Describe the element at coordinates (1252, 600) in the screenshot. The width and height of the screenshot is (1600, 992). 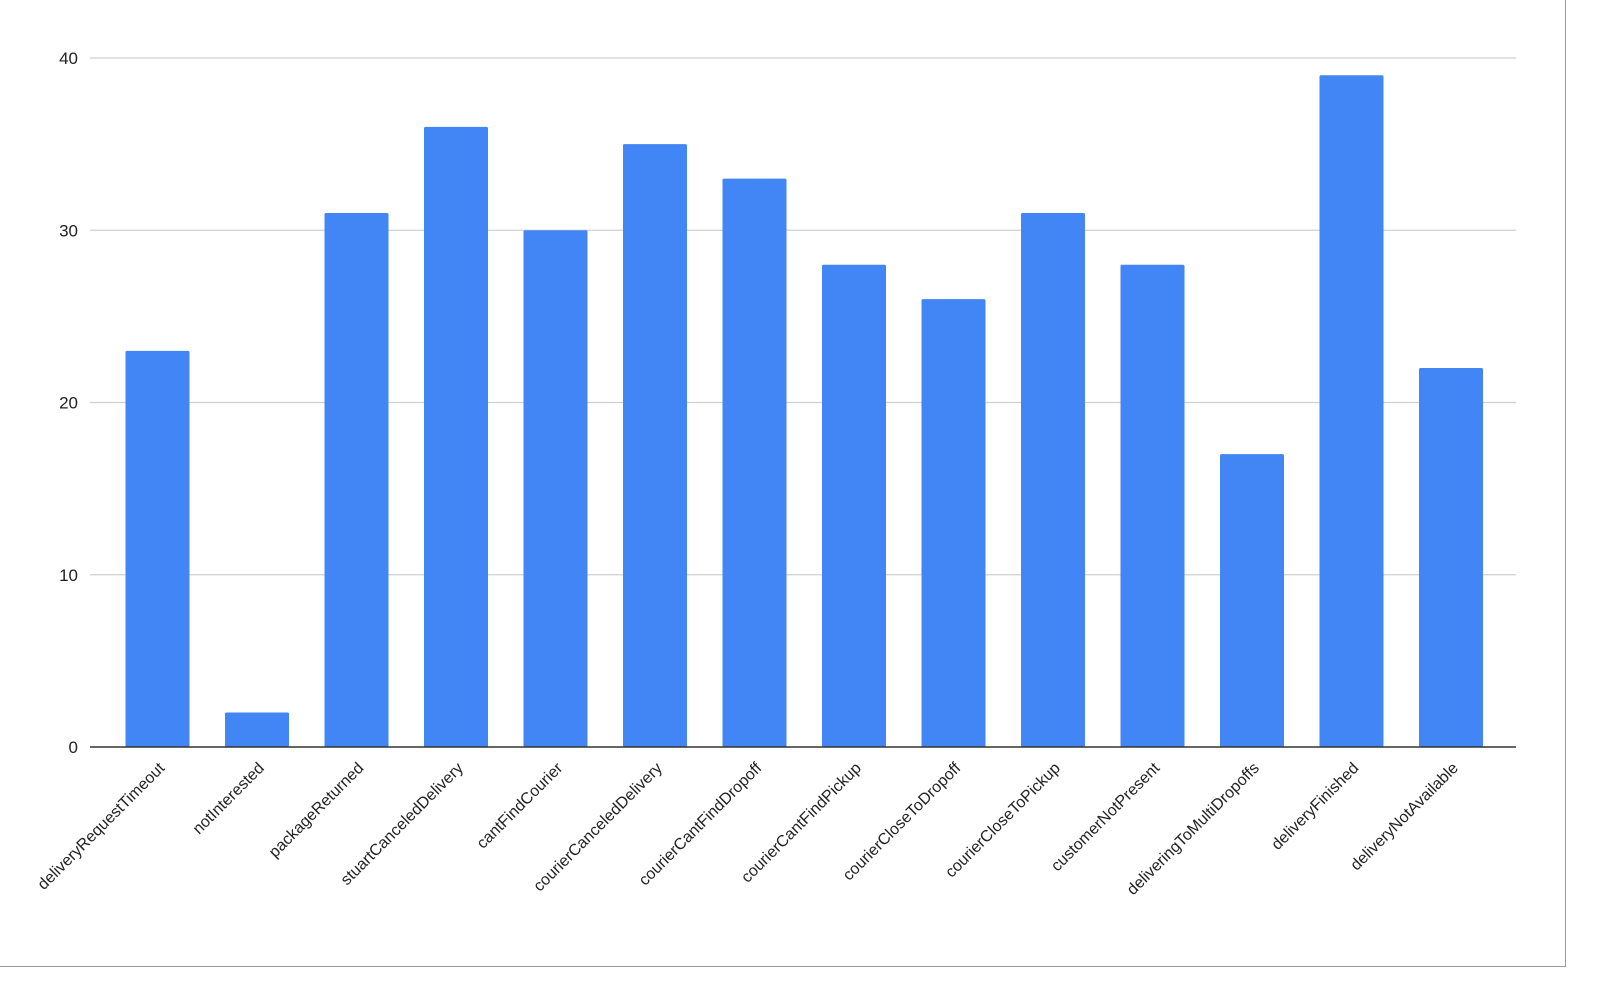
I see `bar-deliveringToMultiDropoffs` at that location.